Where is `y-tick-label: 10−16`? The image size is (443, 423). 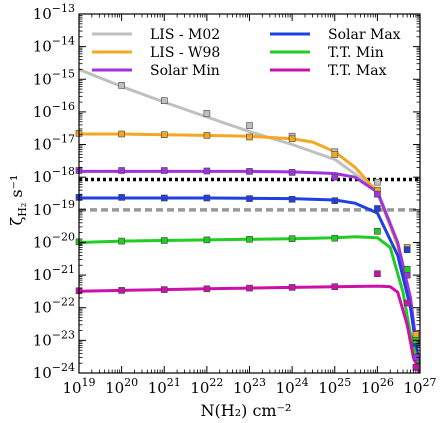
y-tick-label: 10−16 is located at coordinates (54, 110).